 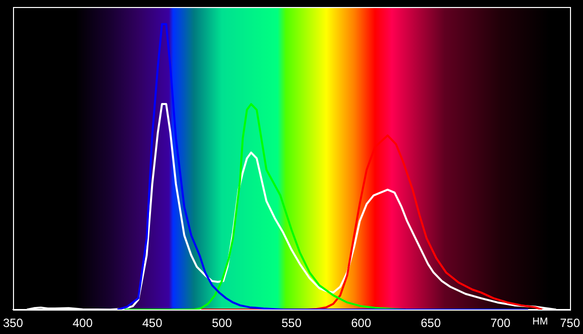 What do you see at coordinates (500, 323) in the screenshot?
I see `x-tick-label: 700` at bounding box center [500, 323].